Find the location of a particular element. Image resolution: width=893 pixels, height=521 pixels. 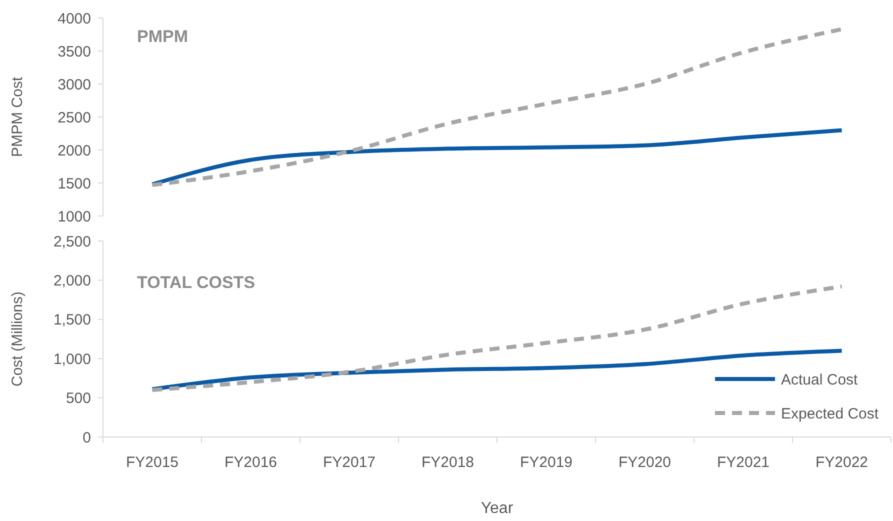

y-tick-label: 500 is located at coordinates (78, 399).